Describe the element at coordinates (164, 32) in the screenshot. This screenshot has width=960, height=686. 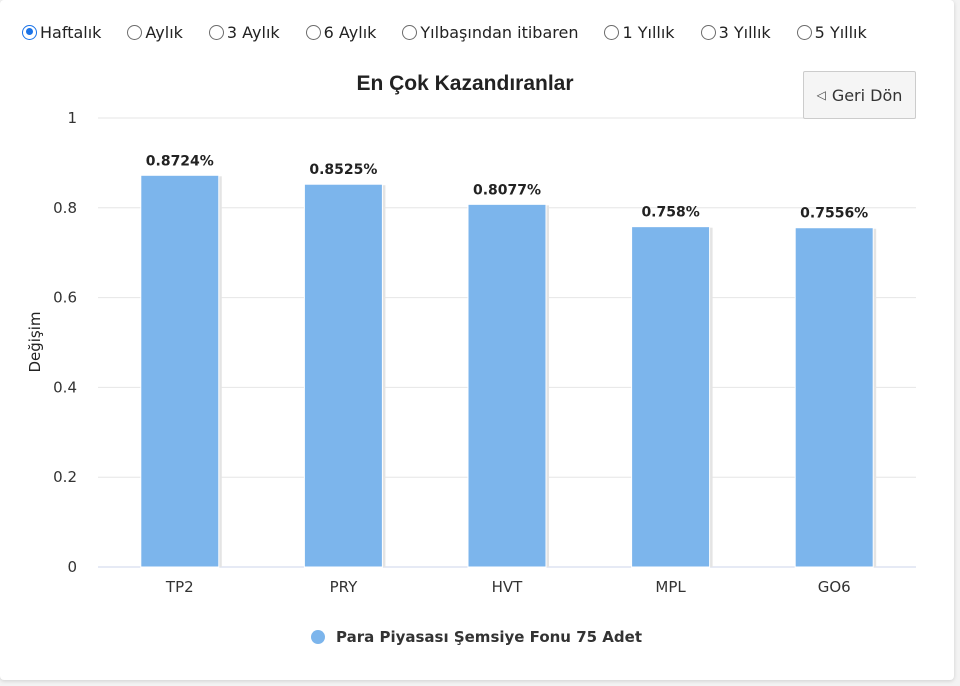
I see `period-option-label: Aylık` at that location.